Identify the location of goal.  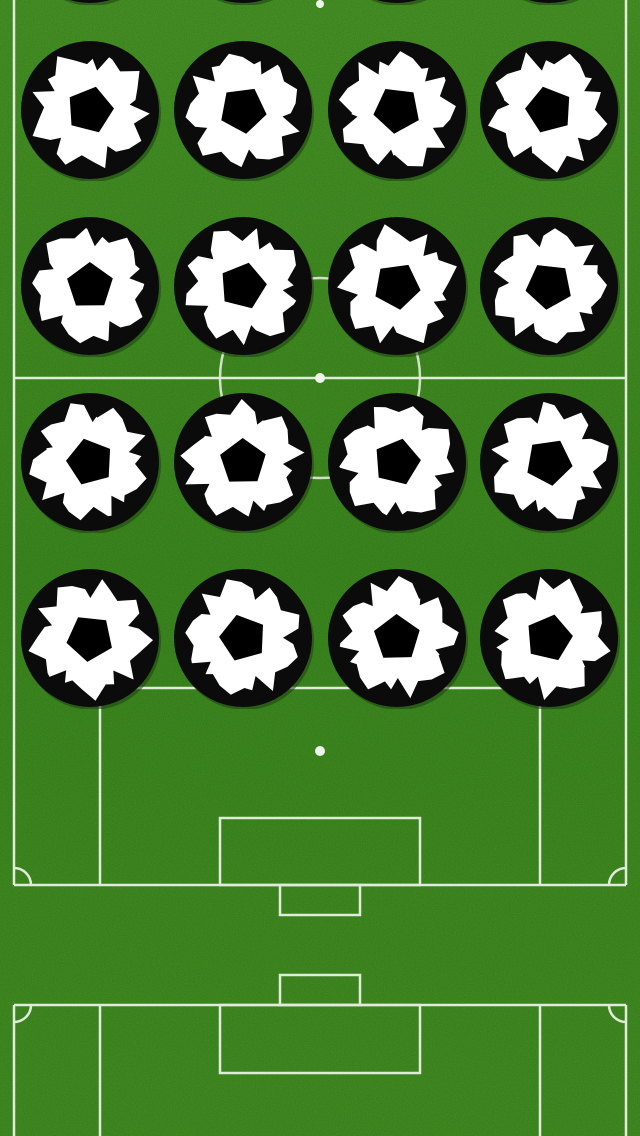
(320, 900).